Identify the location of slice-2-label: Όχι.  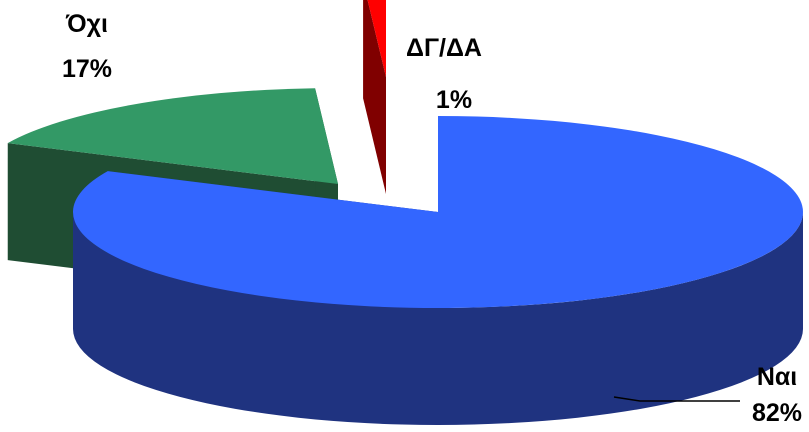
(86, 24).